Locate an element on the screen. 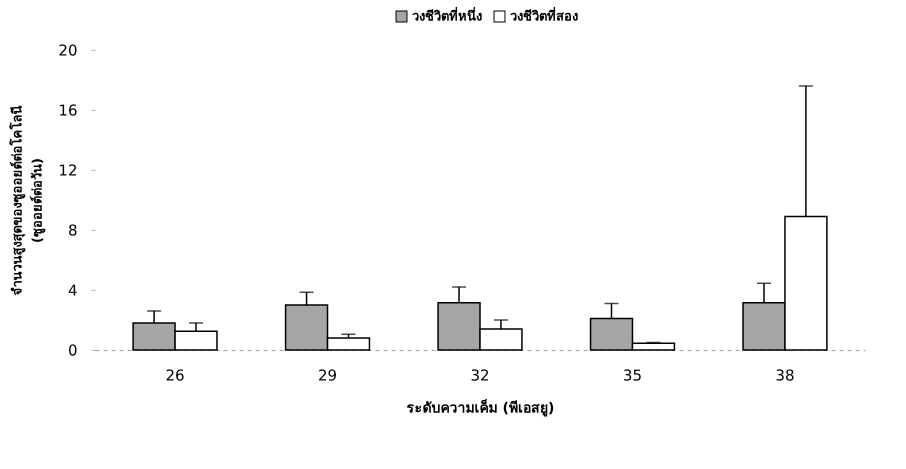 This screenshot has width=906, height=469. x-axis-title: ระดับความเค็ม (พีเอสยู) is located at coordinates (480, 407).